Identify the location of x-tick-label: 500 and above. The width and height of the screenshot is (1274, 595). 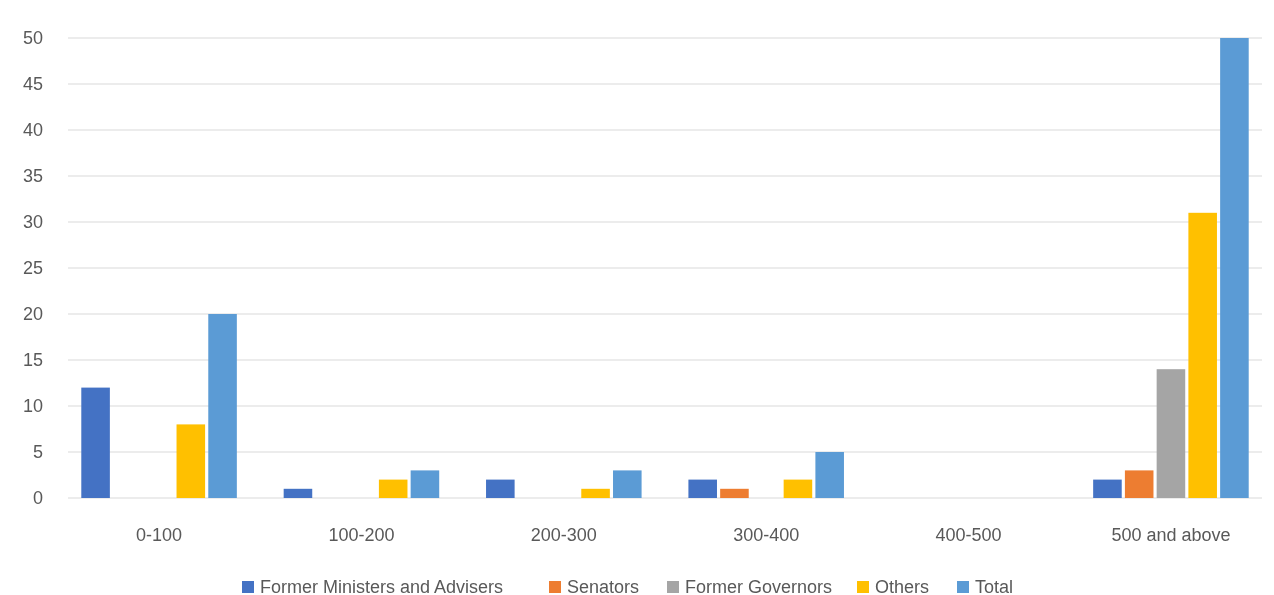
(1171, 535).